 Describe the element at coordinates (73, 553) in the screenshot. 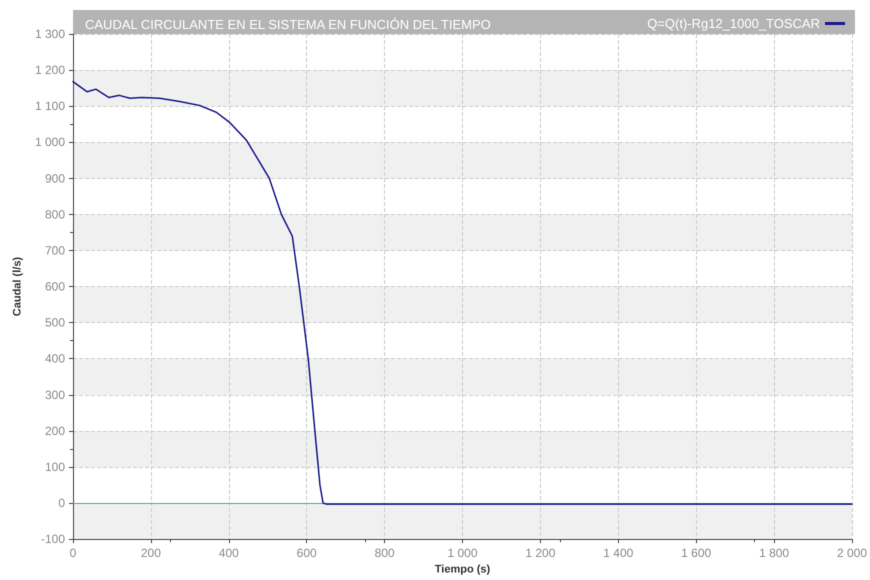

I see `x-tick-label: 0` at that location.